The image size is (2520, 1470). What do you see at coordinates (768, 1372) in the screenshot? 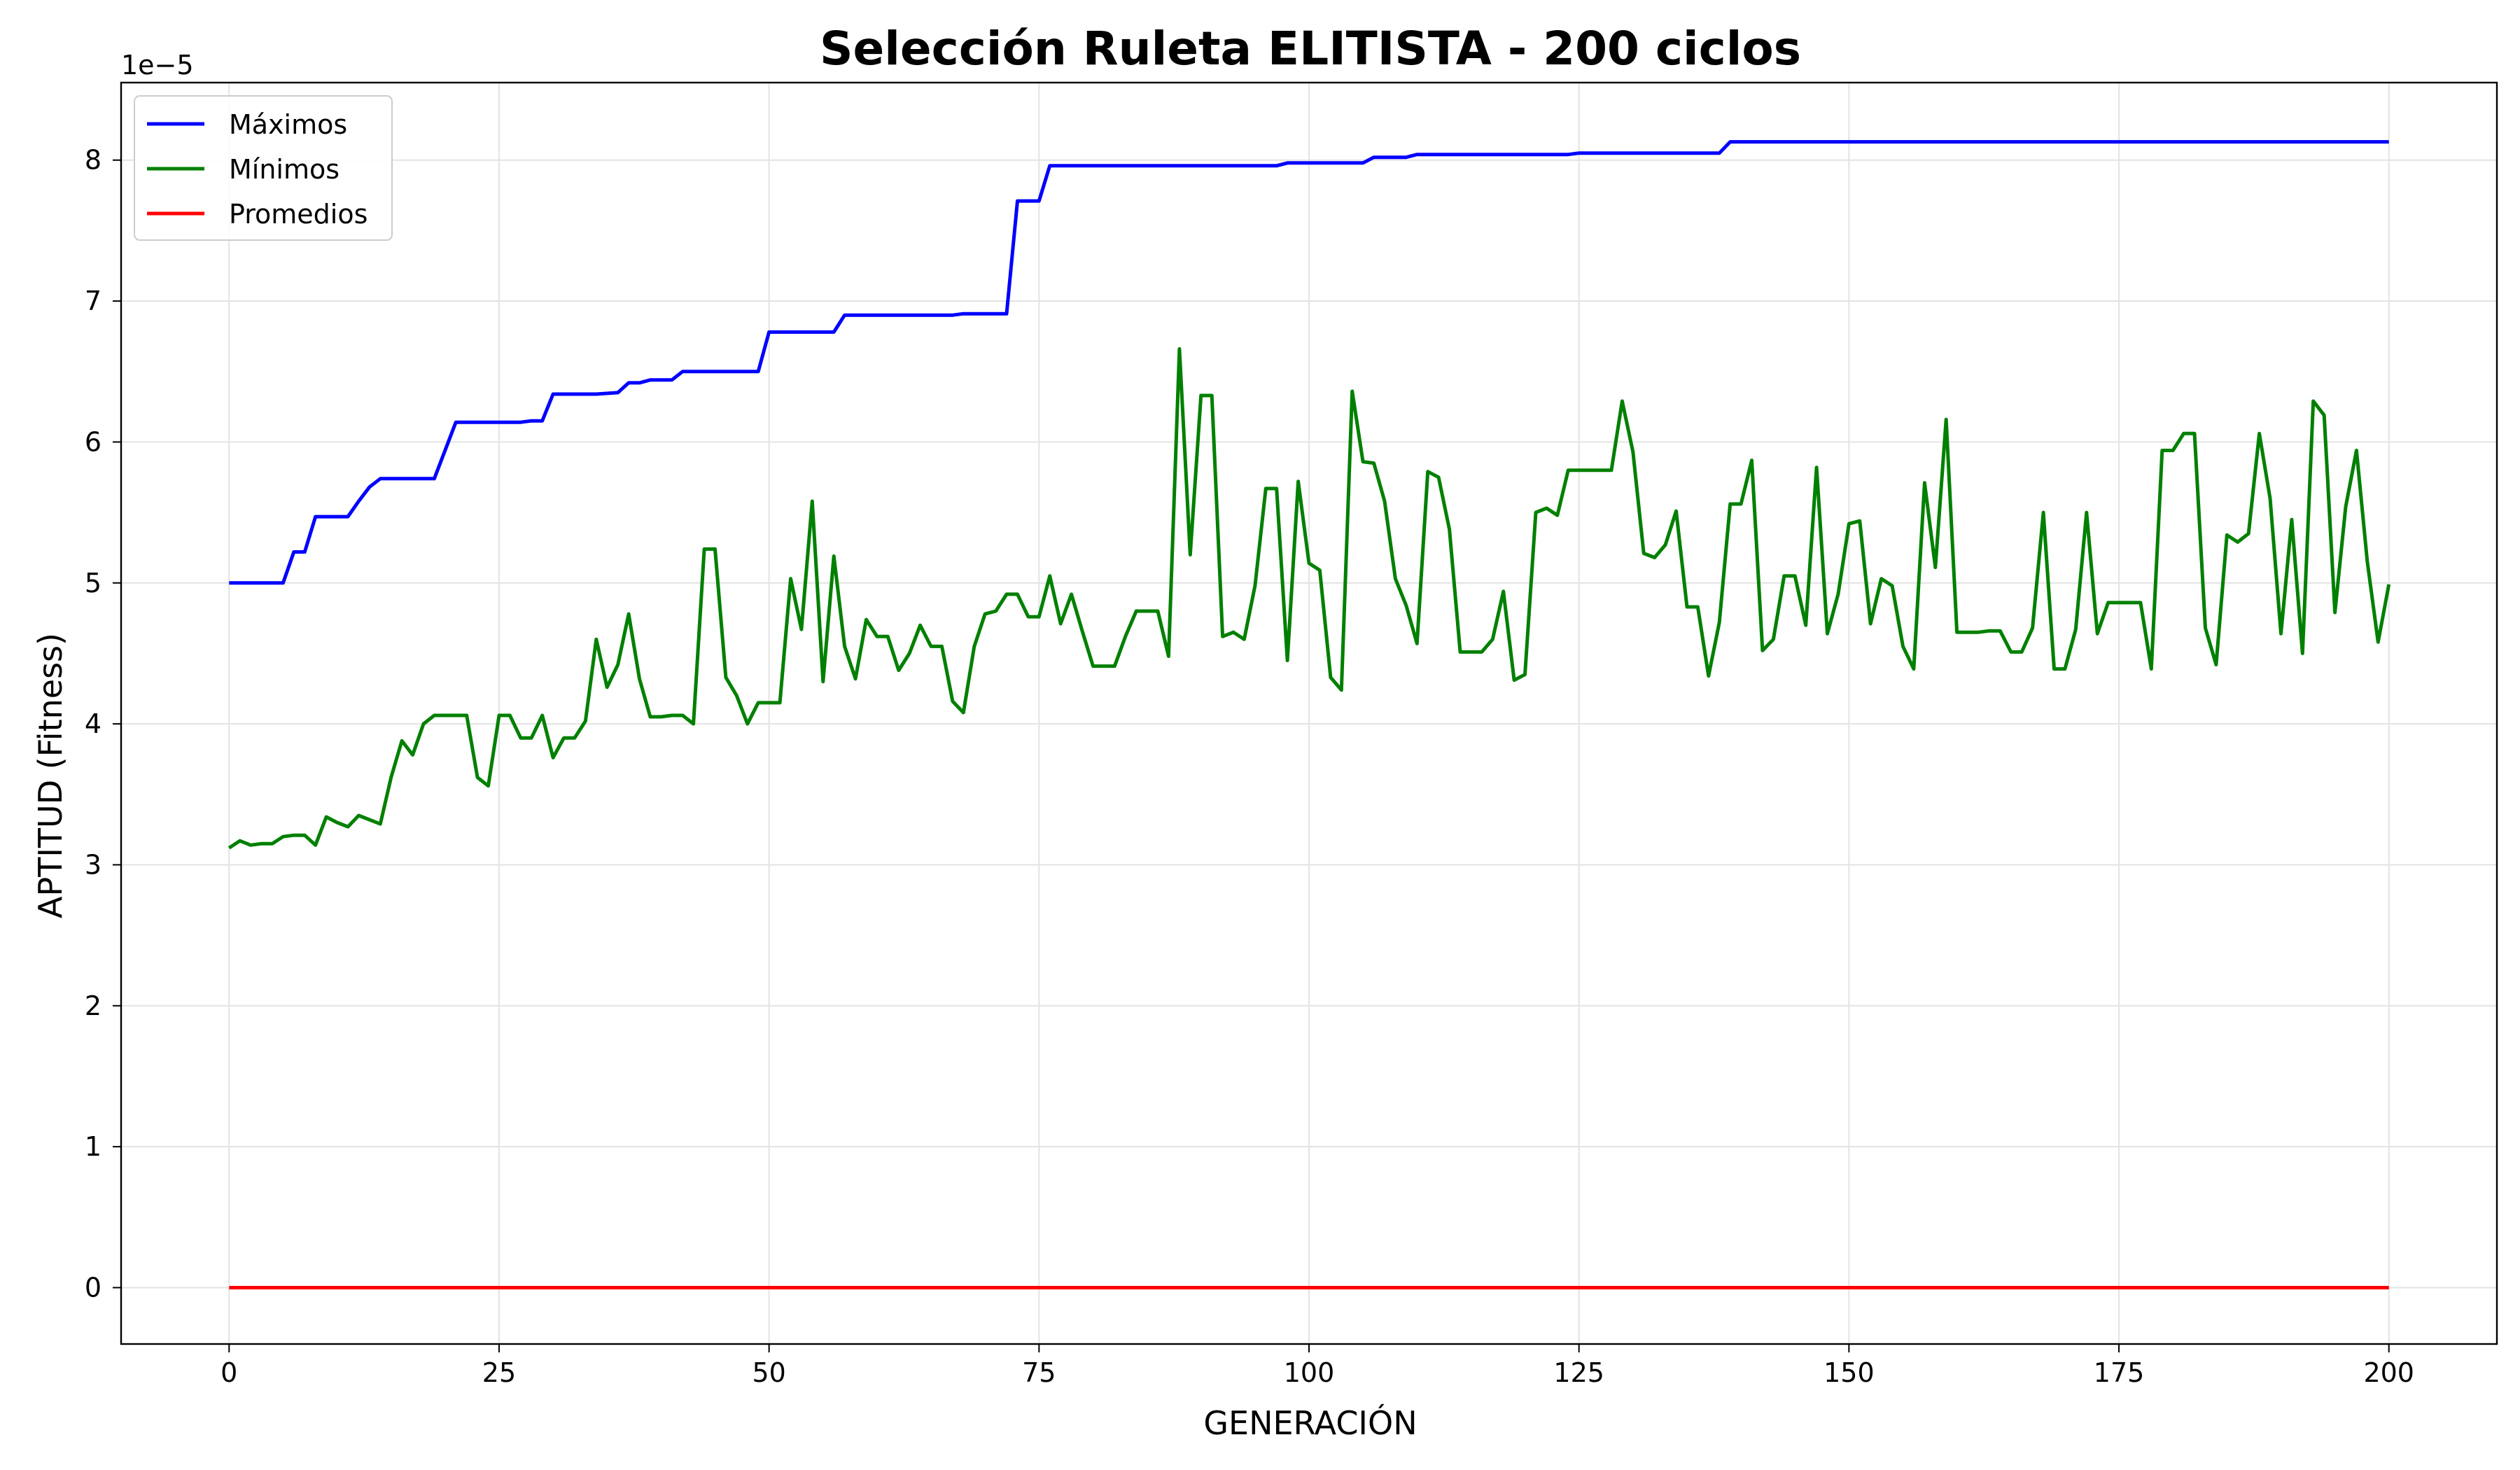
I see `x-tick-label: 50` at bounding box center [768, 1372].